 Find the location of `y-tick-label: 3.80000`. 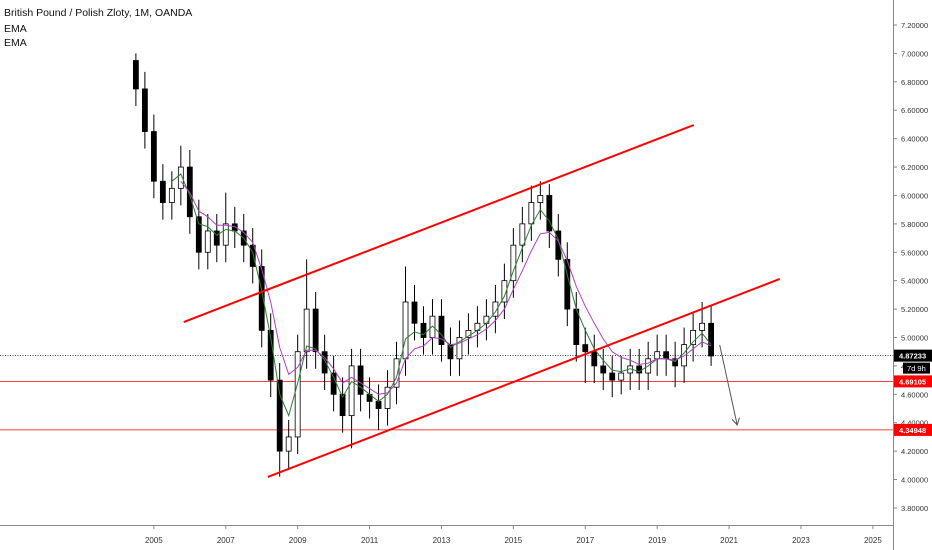

y-tick-label: 3.80000 is located at coordinates (914, 508).